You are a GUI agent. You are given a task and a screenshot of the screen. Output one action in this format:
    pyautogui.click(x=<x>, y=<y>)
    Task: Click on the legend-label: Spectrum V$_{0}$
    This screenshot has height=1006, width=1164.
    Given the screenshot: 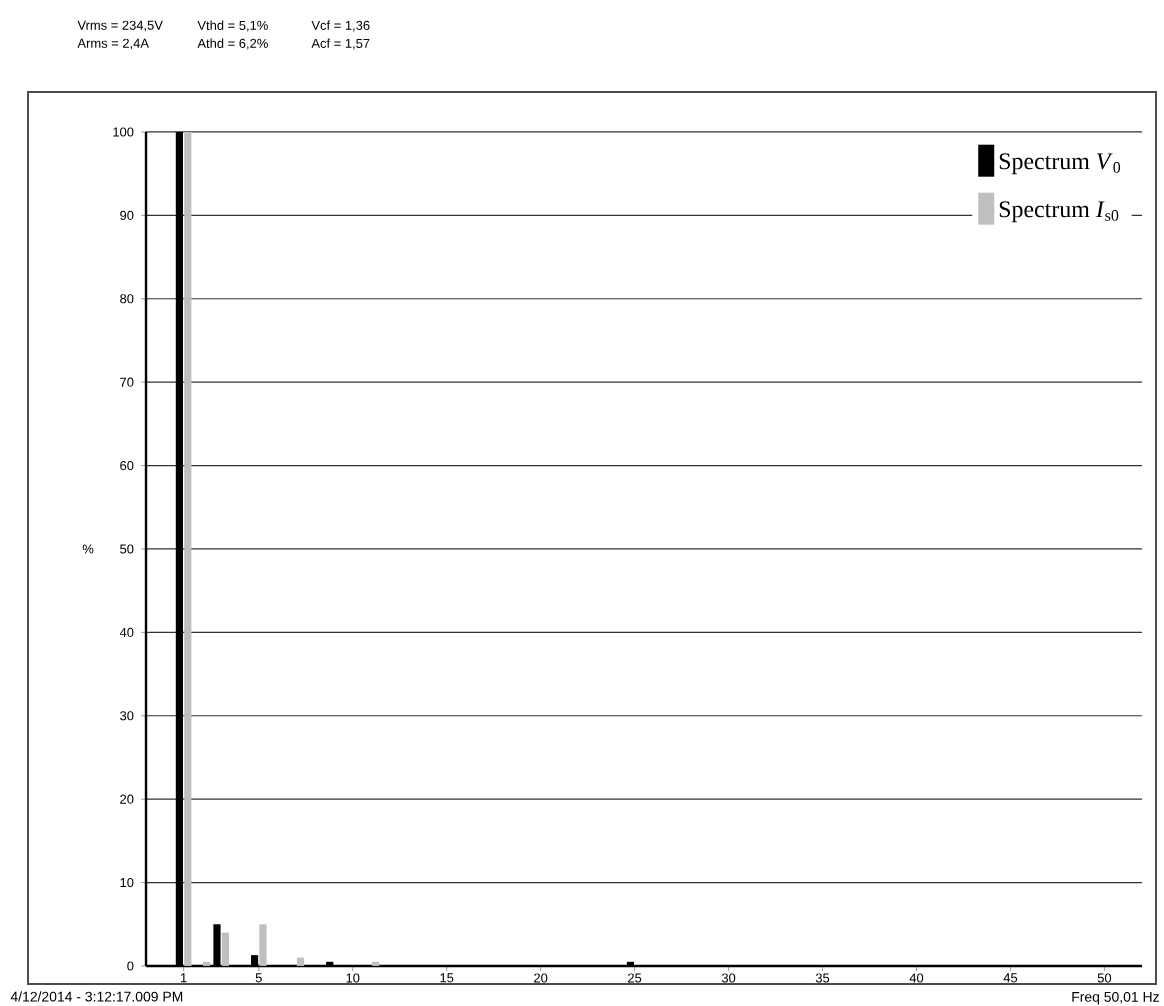 What is the action you would take?
    pyautogui.click(x=1060, y=164)
    